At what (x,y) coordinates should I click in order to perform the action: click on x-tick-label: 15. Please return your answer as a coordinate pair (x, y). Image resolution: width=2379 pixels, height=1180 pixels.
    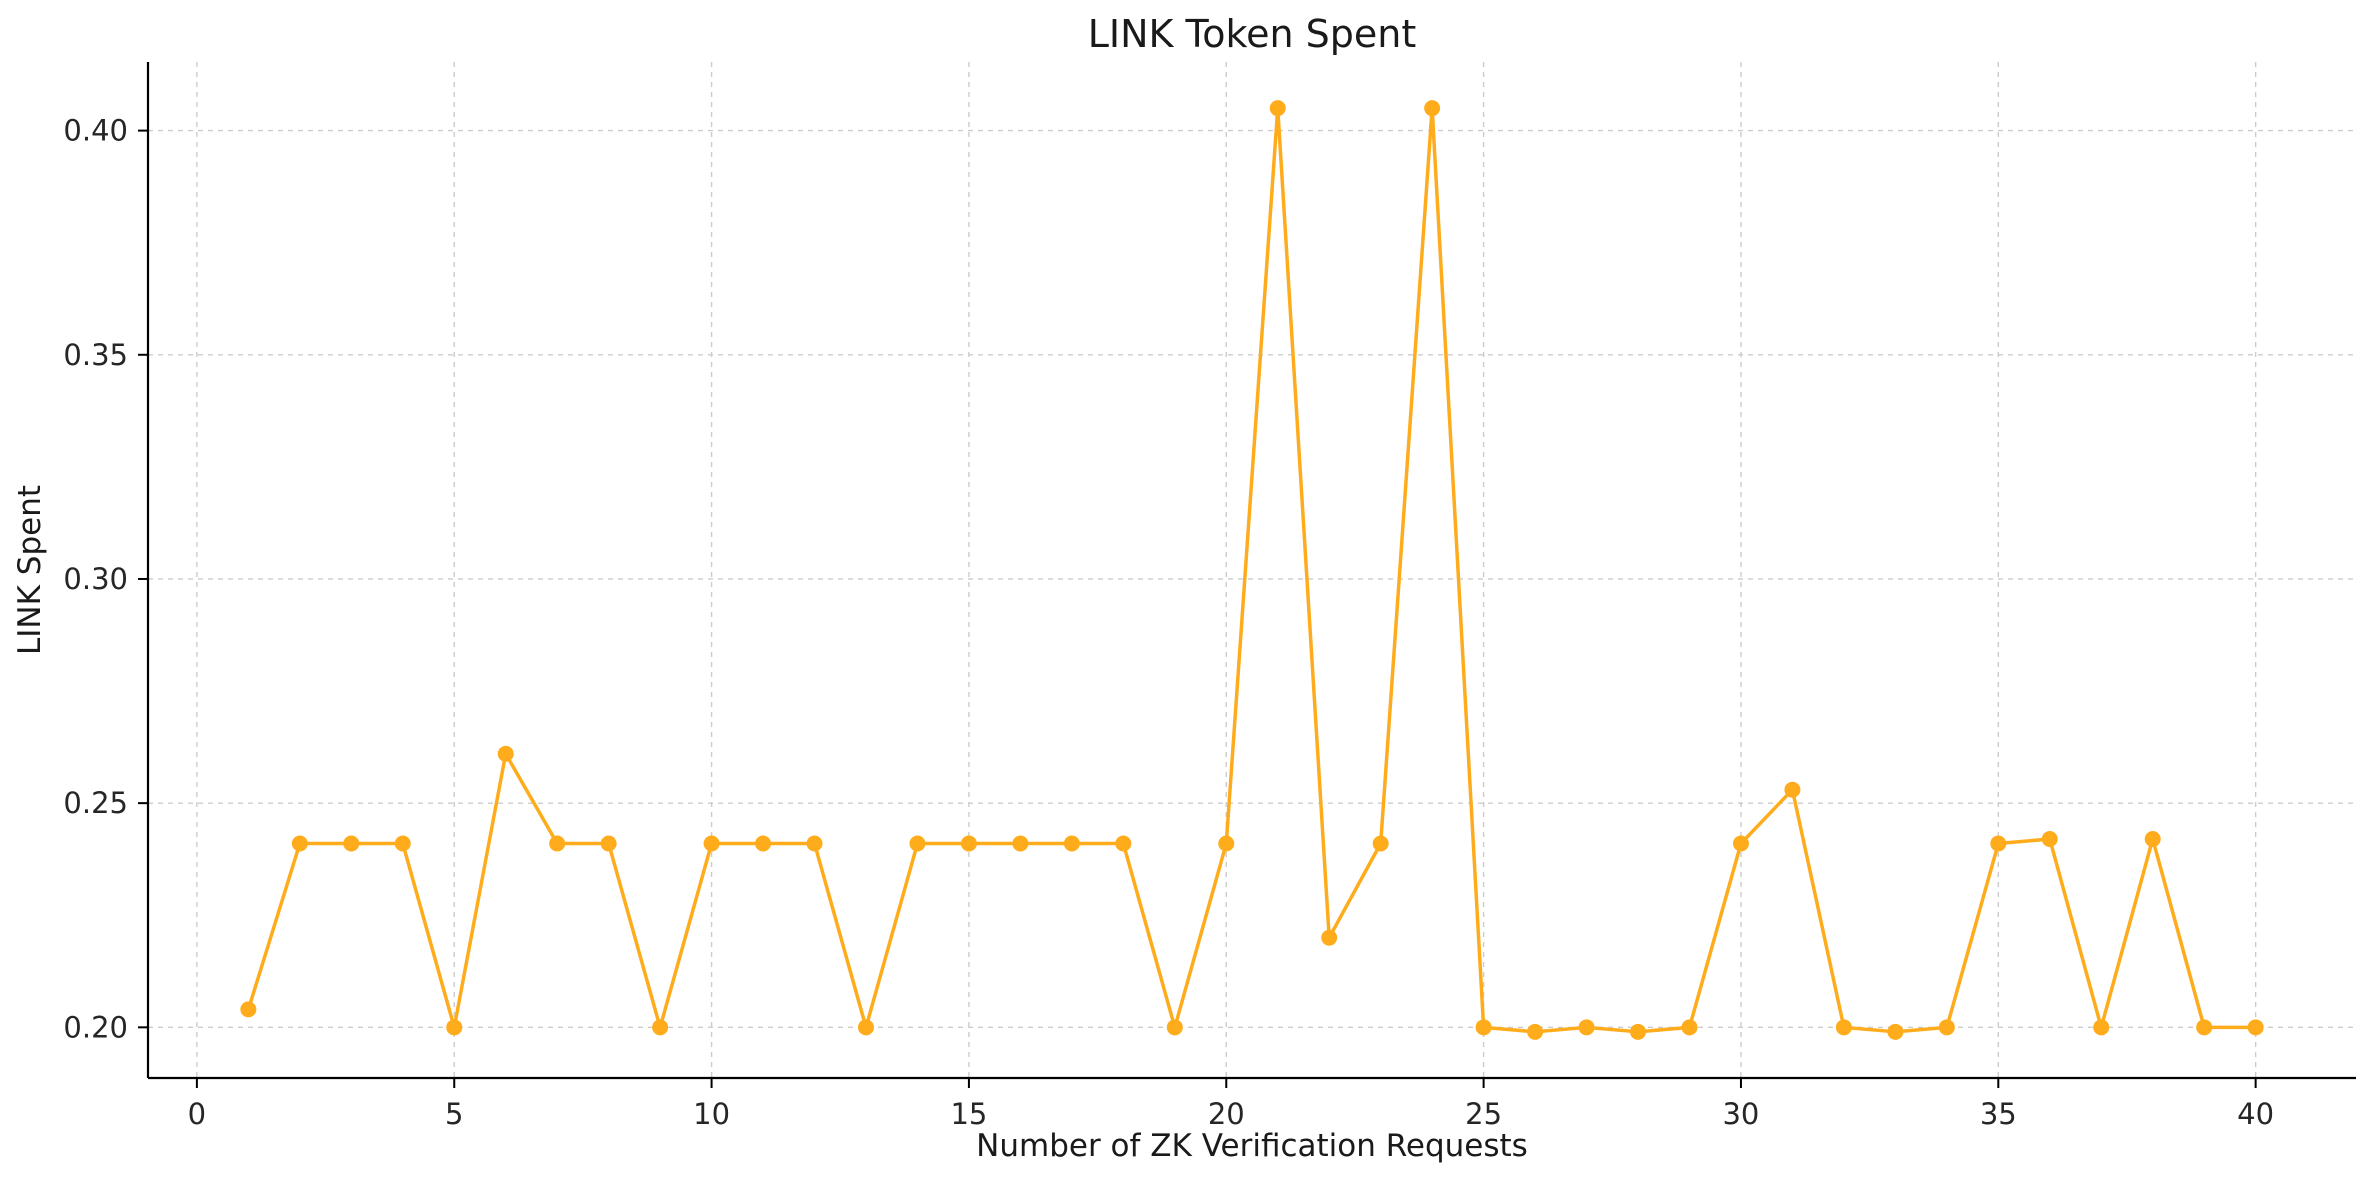
    Looking at the image, I should click on (968, 1114).